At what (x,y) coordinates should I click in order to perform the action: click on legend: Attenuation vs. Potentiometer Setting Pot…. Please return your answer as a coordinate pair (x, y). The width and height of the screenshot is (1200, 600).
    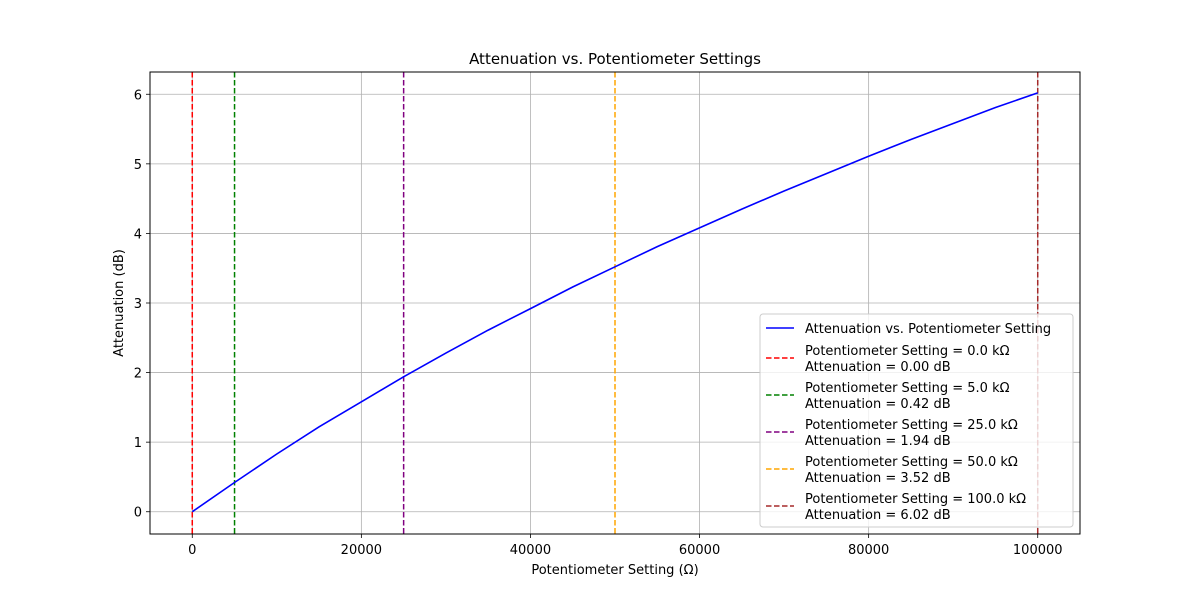
    Looking at the image, I should click on (916, 420).